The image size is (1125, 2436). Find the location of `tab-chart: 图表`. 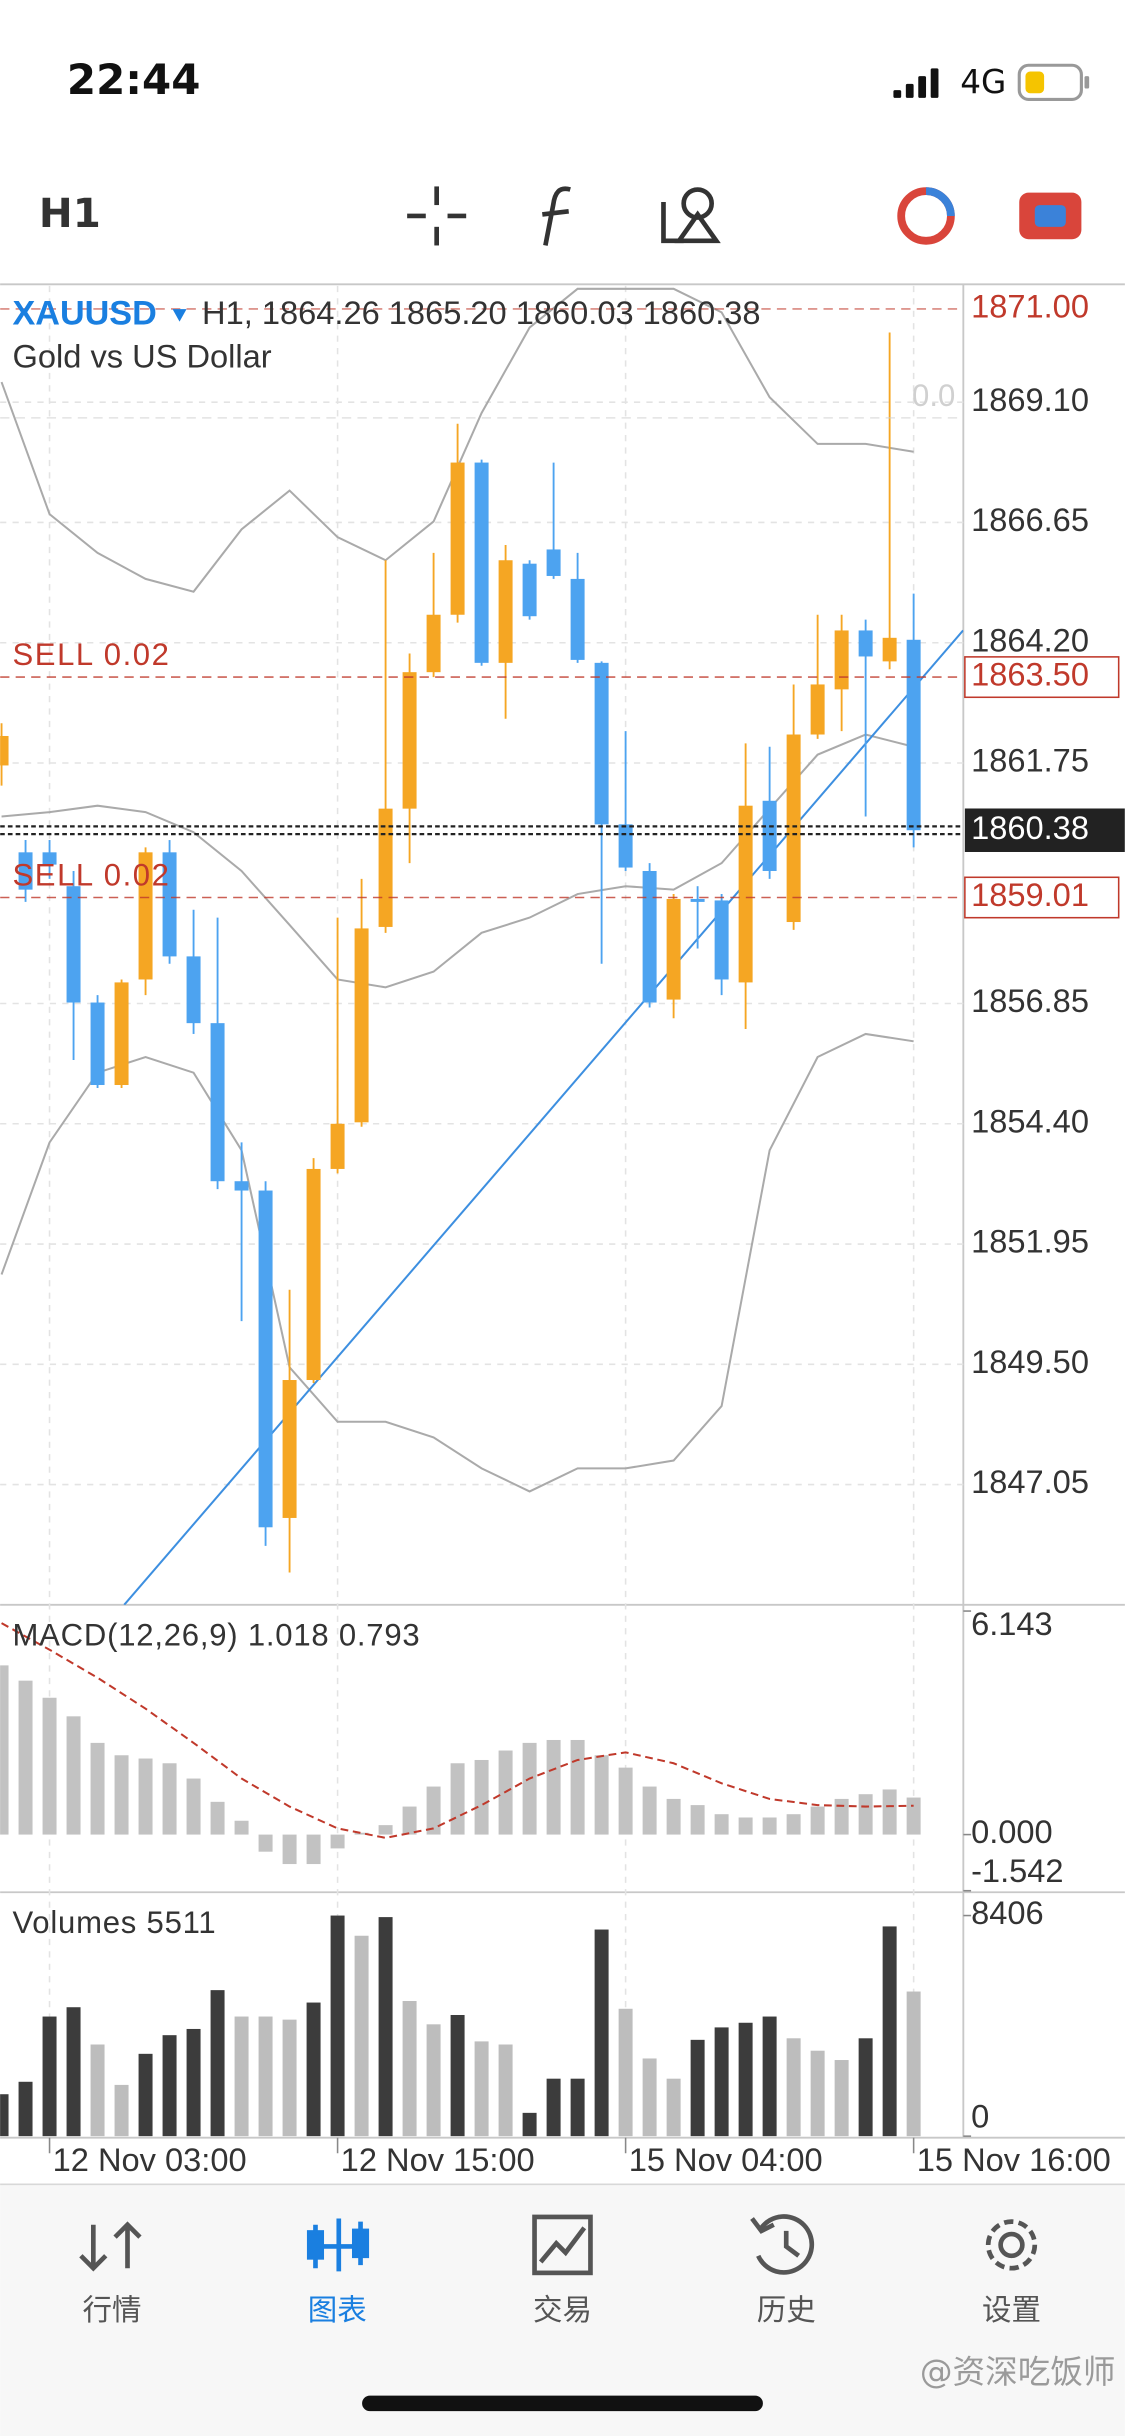

tab-chart: 图表 is located at coordinates (338, 2273).